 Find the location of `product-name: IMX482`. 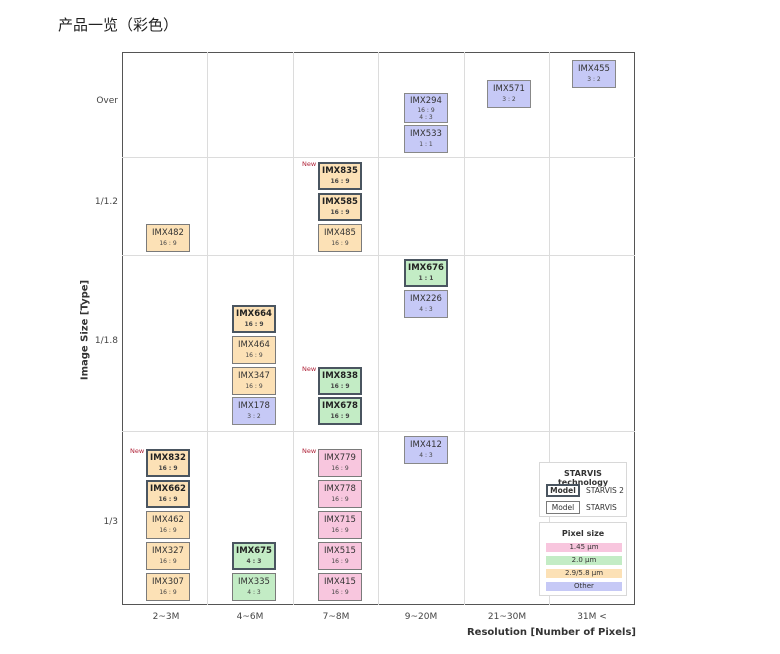

product-name: IMX482 is located at coordinates (168, 233).